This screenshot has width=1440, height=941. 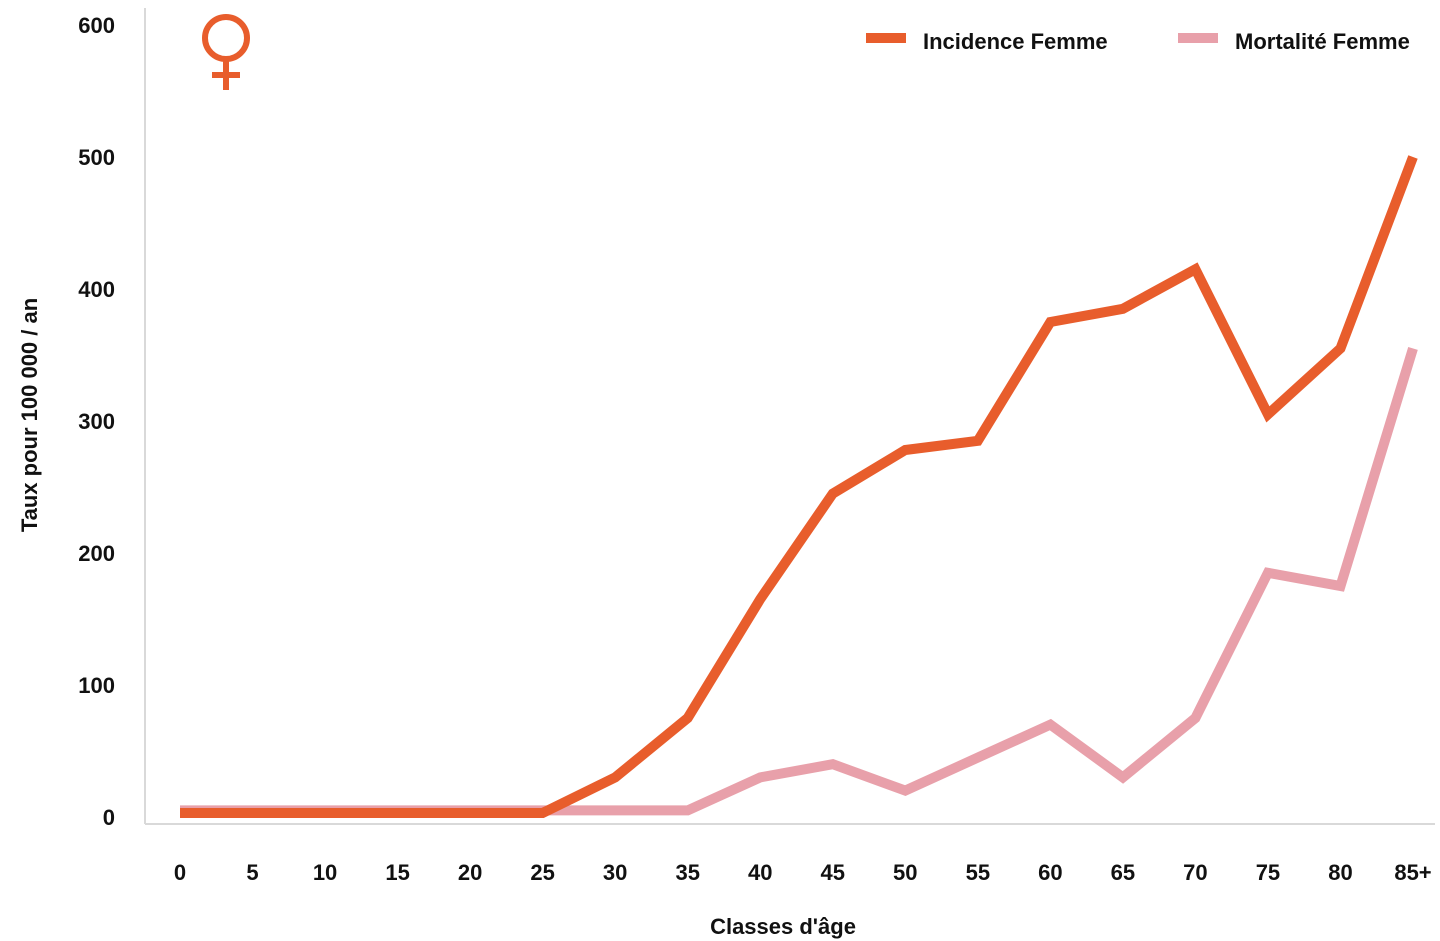 I want to click on x-tick-label: 0, so click(x=180, y=872).